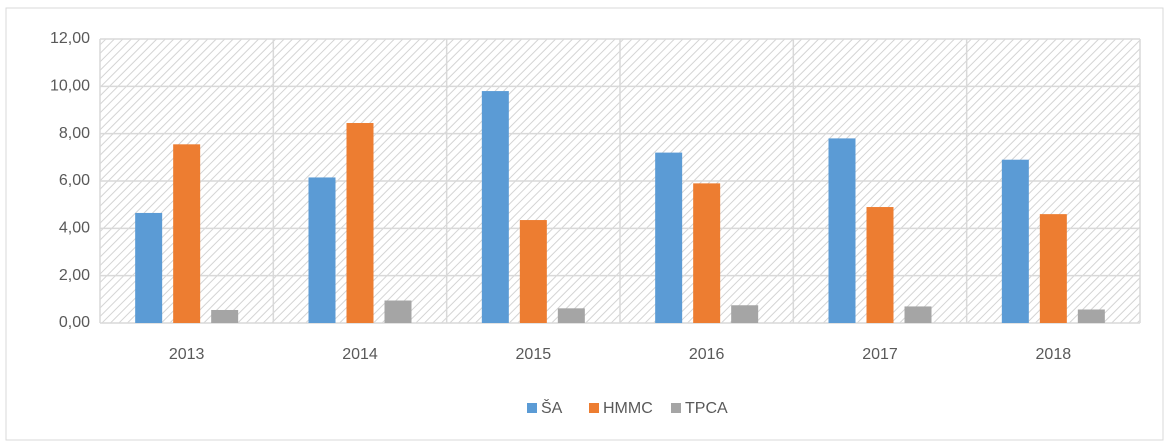 This screenshot has height=446, width=1164. I want to click on y-tick-label: 0,00, so click(74, 322).